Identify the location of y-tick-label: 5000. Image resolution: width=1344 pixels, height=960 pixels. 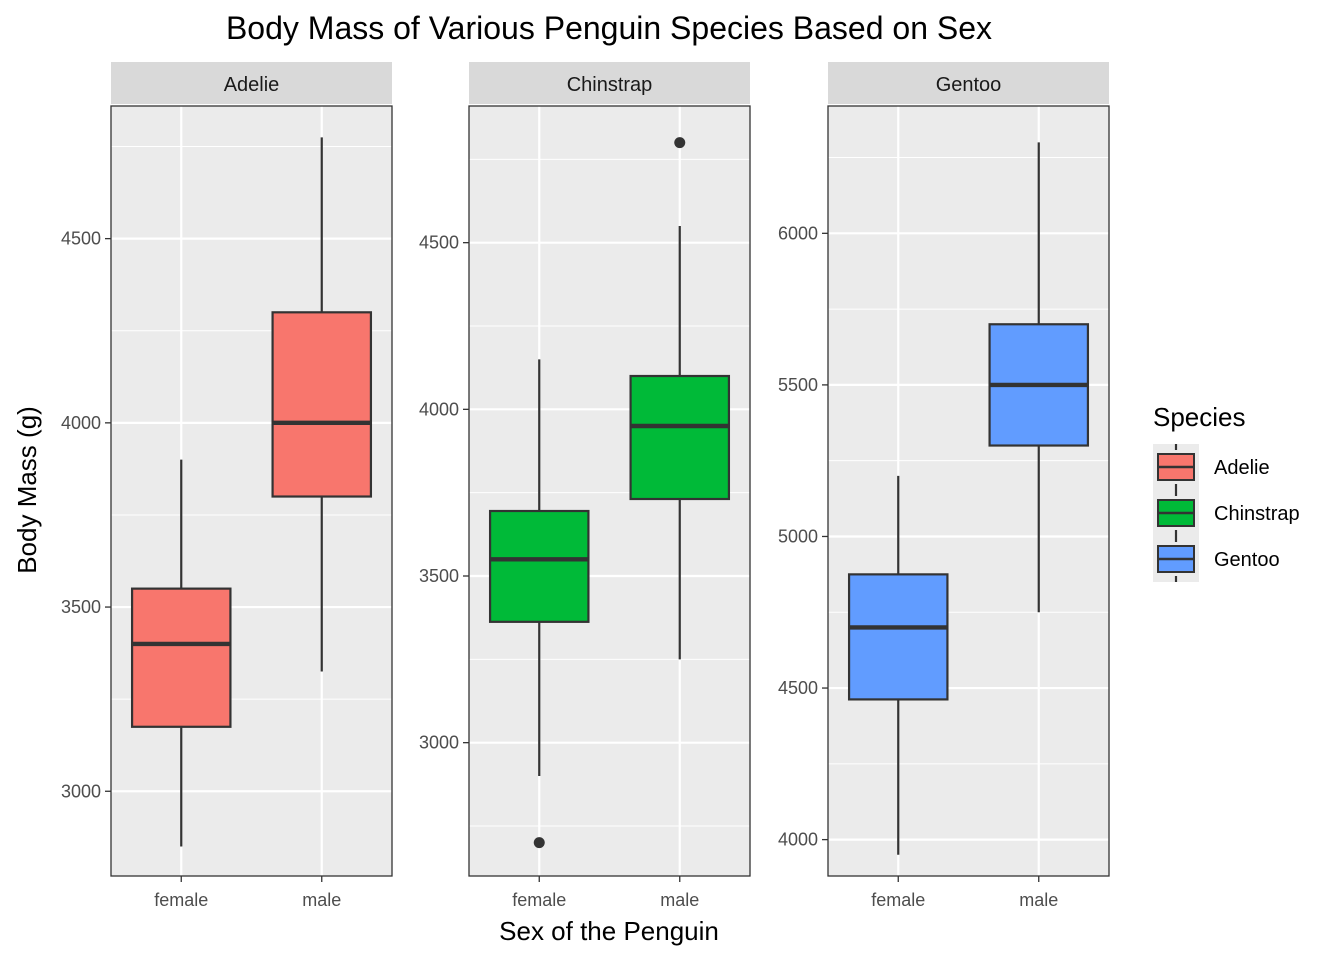
(798, 536).